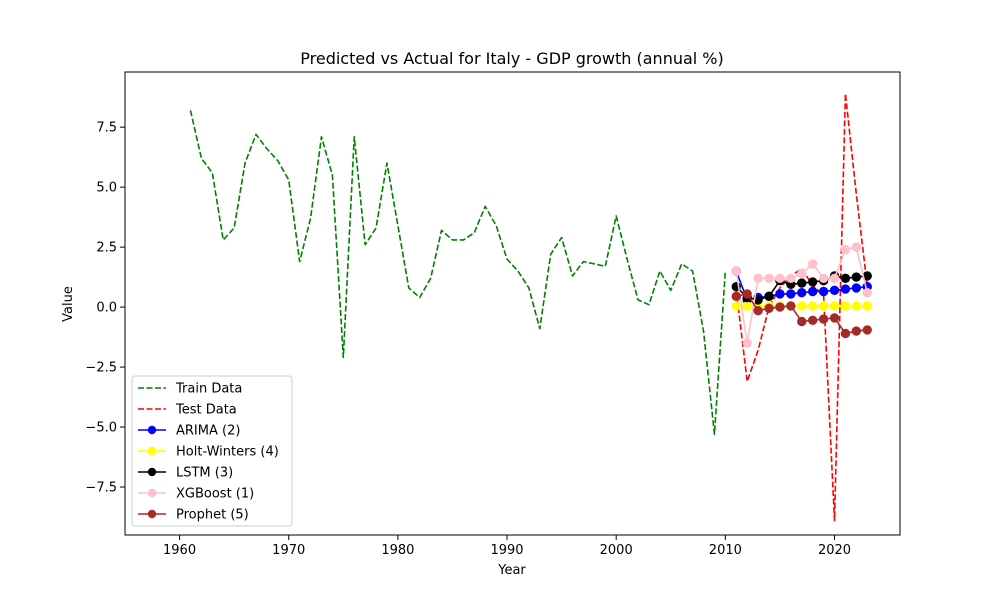 Image resolution: width=1000 pixels, height=600 pixels. Describe the element at coordinates (179, 550) in the screenshot. I see `x-tick-label: 1960` at that location.